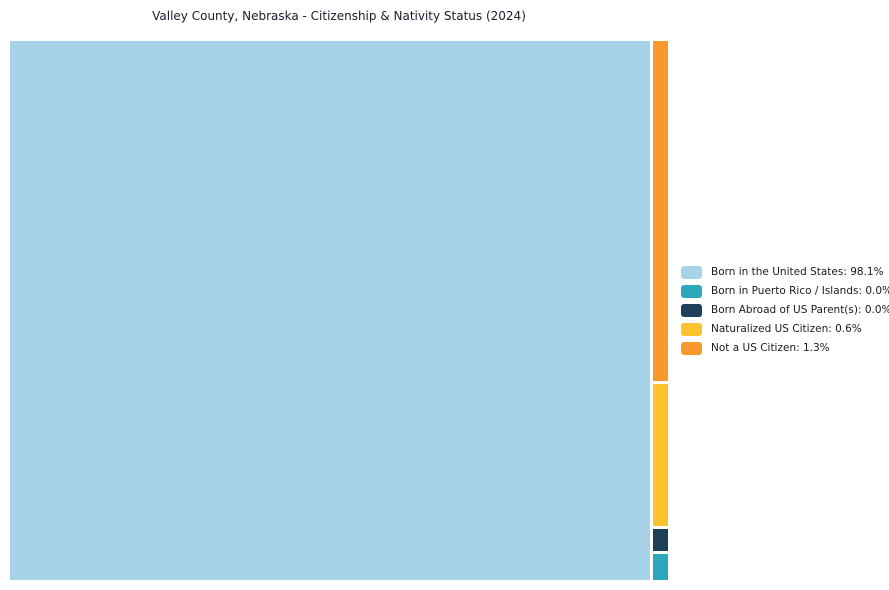  What do you see at coordinates (660, 567) in the screenshot?
I see `treemap-rect-born-in-puerto-rico-islands` at bounding box center [660, 567].